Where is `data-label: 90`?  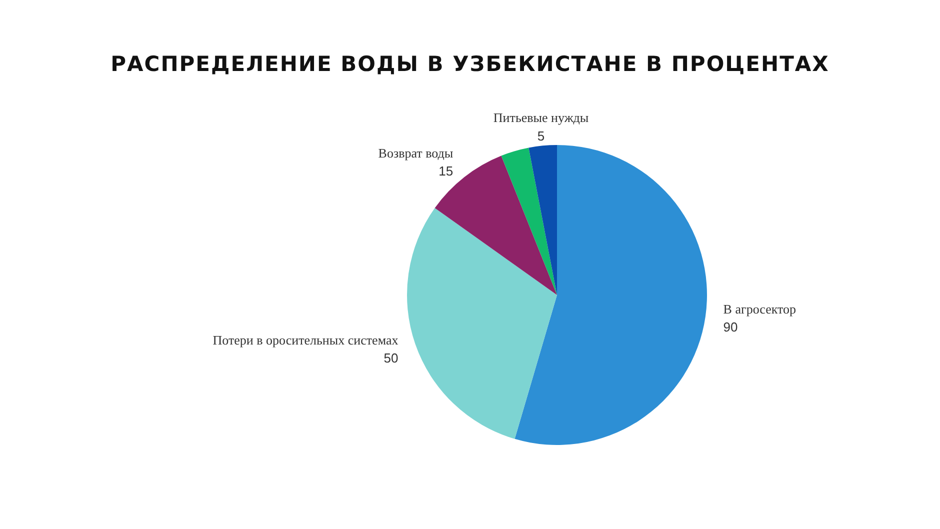 data-label: 90 is located at coordinates (730, 326).